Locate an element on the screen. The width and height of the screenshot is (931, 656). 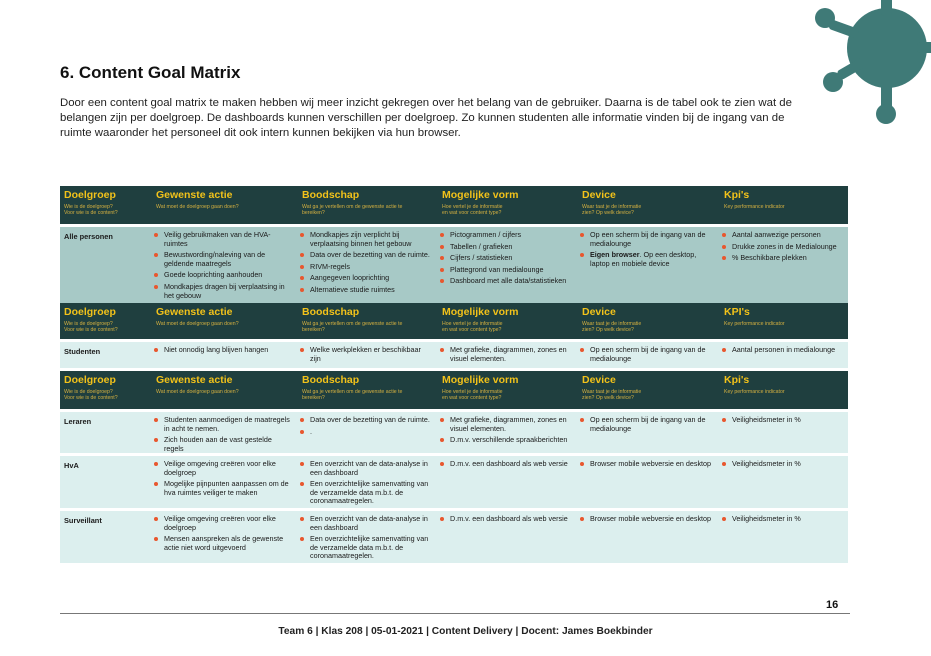
cell-boodschap: Welke werkplekken er beschikbaar zijn is located at coordinates (368, 355).